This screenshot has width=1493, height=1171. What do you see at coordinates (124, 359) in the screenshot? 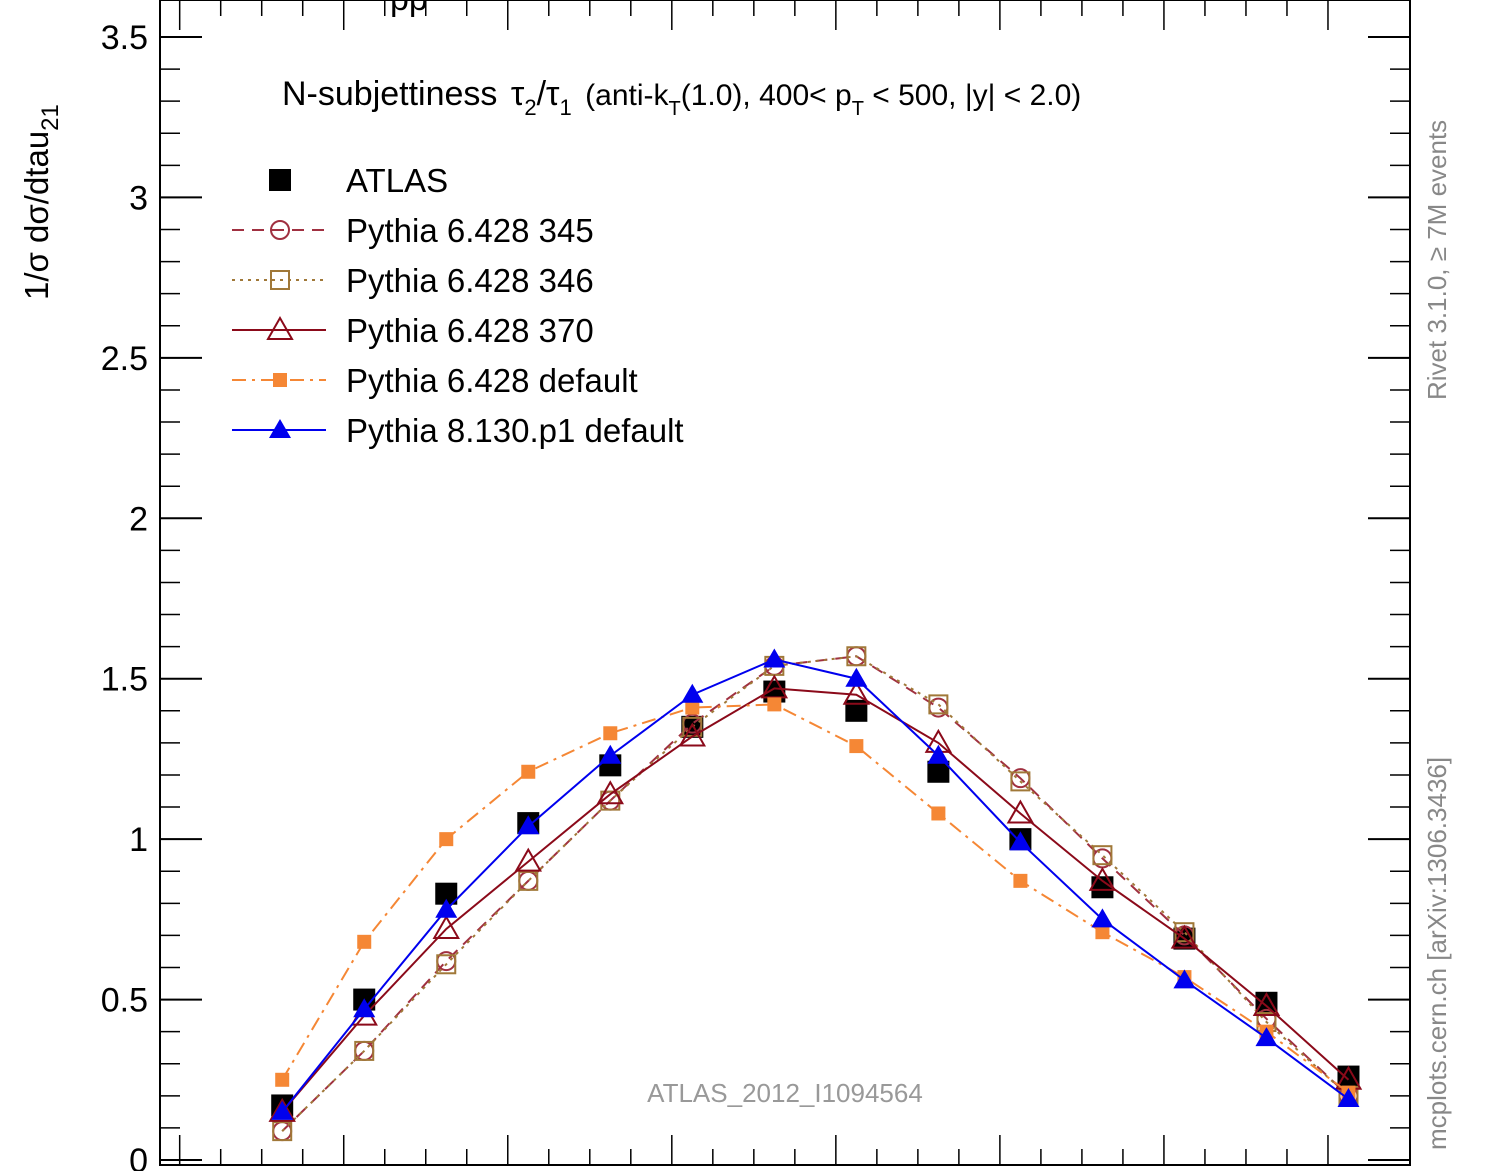
I see `y-tick-label: 2.5` at bounding box center [124, 359].